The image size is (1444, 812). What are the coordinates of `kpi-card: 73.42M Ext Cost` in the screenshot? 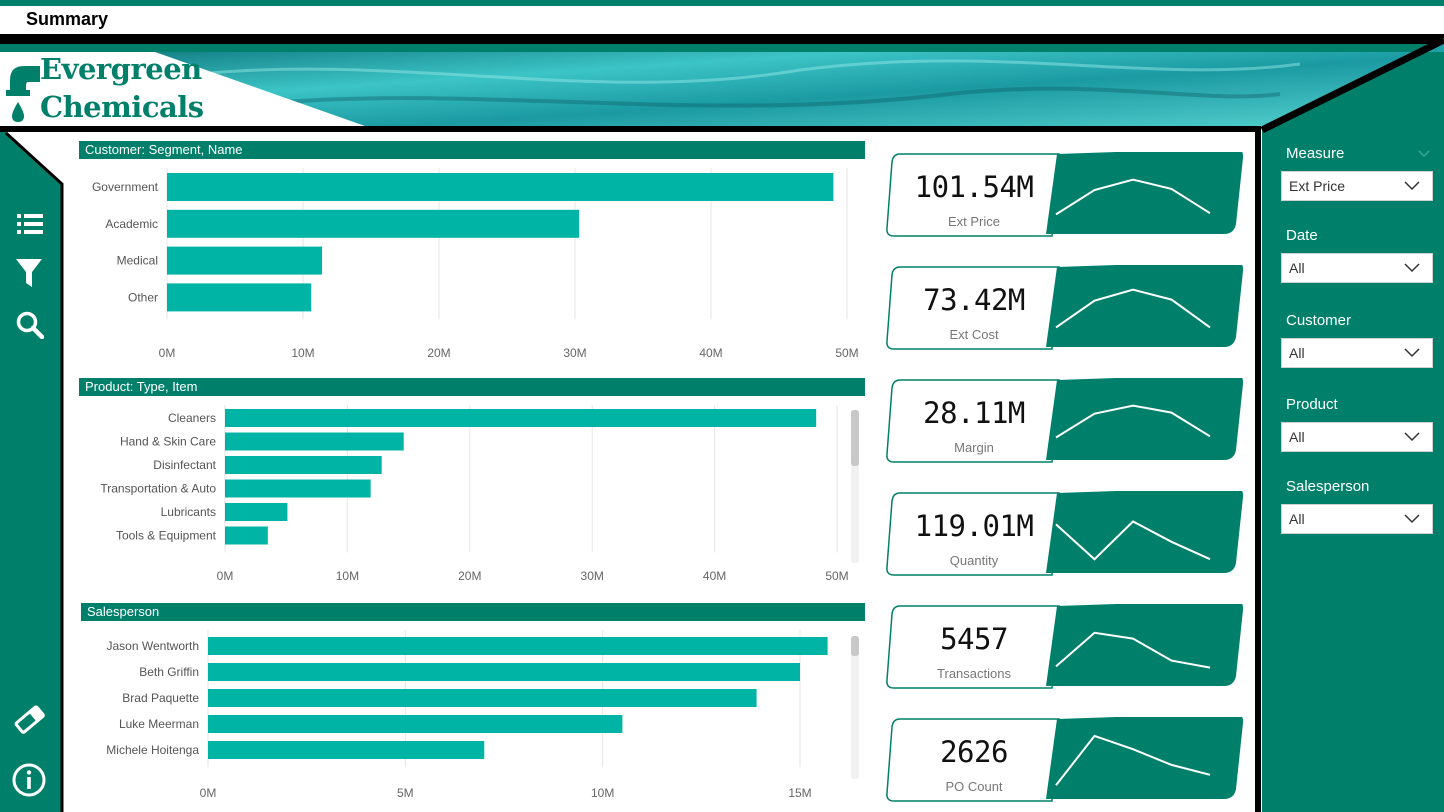 It's located at (1065, 310).